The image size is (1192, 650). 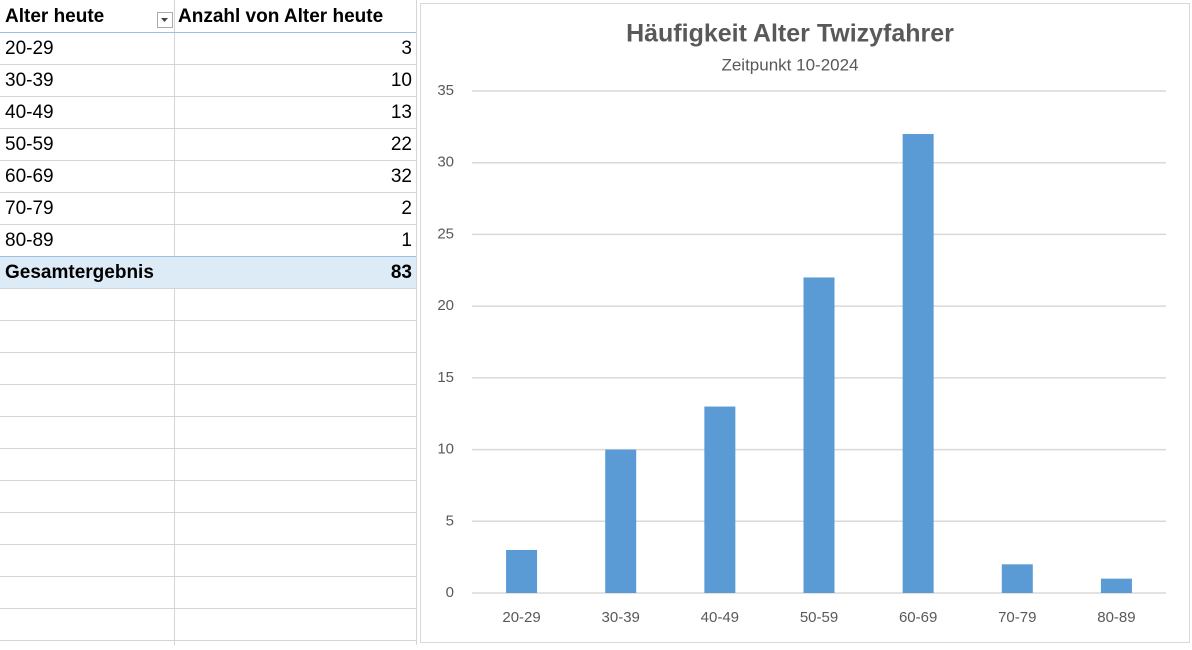 What do you see at coordinates (401, 144) in the screenshot?
I see `row-value: 22` at bounding box center [401, 144].